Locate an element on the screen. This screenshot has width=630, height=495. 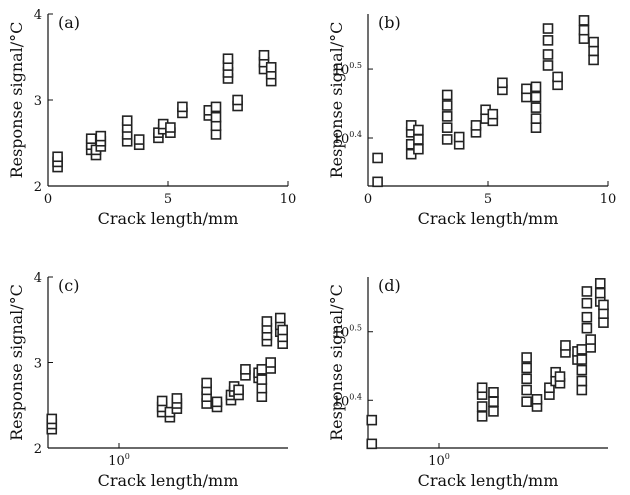
y-tick-label: 100.5 is located at coordinates (347, 69).